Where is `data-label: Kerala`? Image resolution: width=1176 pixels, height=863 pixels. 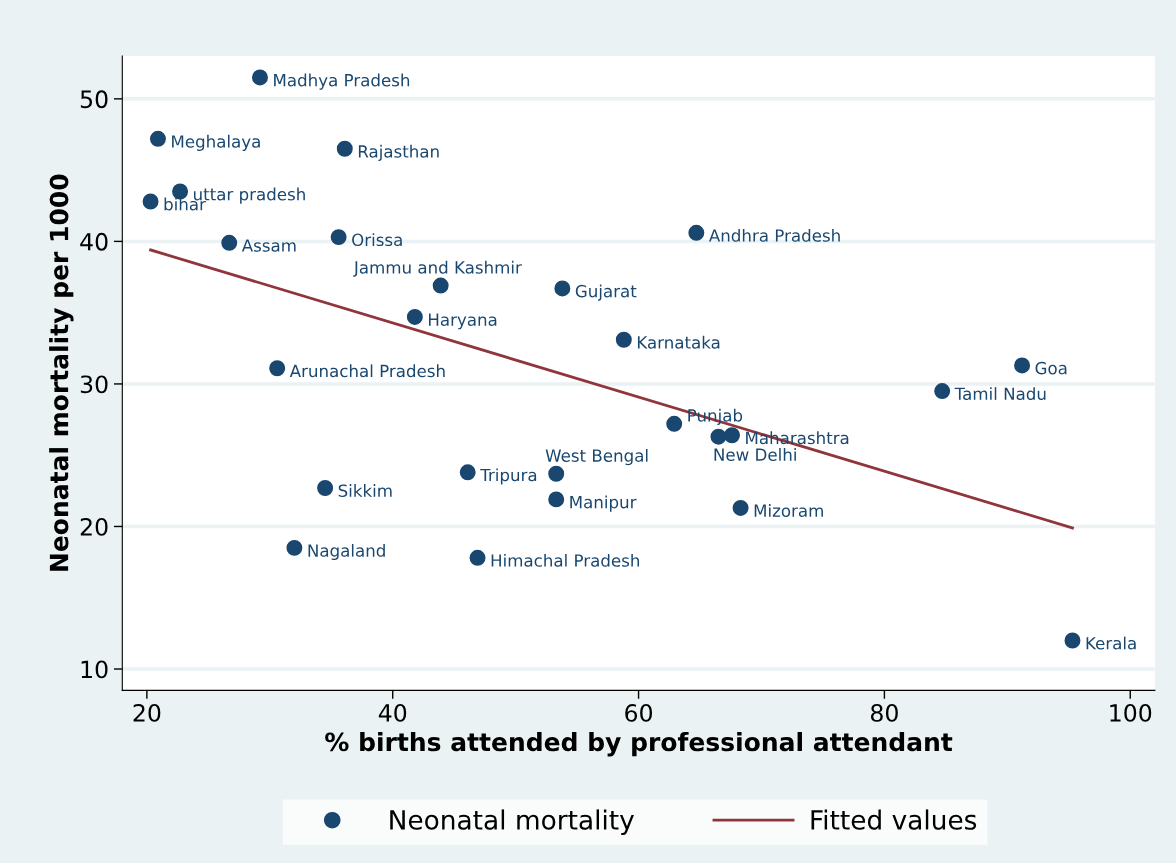 data-label: Kerala is located at coordinates (1111, 643).